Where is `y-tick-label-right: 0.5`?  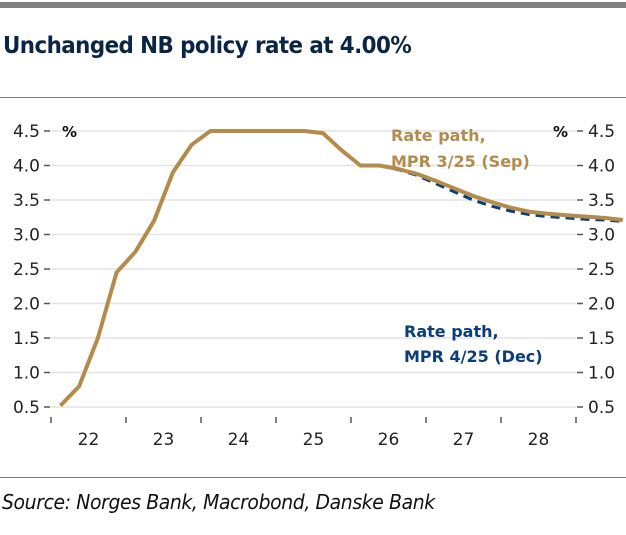 y-tick-label-right: 0.5 is located at coordinates (601, 408).